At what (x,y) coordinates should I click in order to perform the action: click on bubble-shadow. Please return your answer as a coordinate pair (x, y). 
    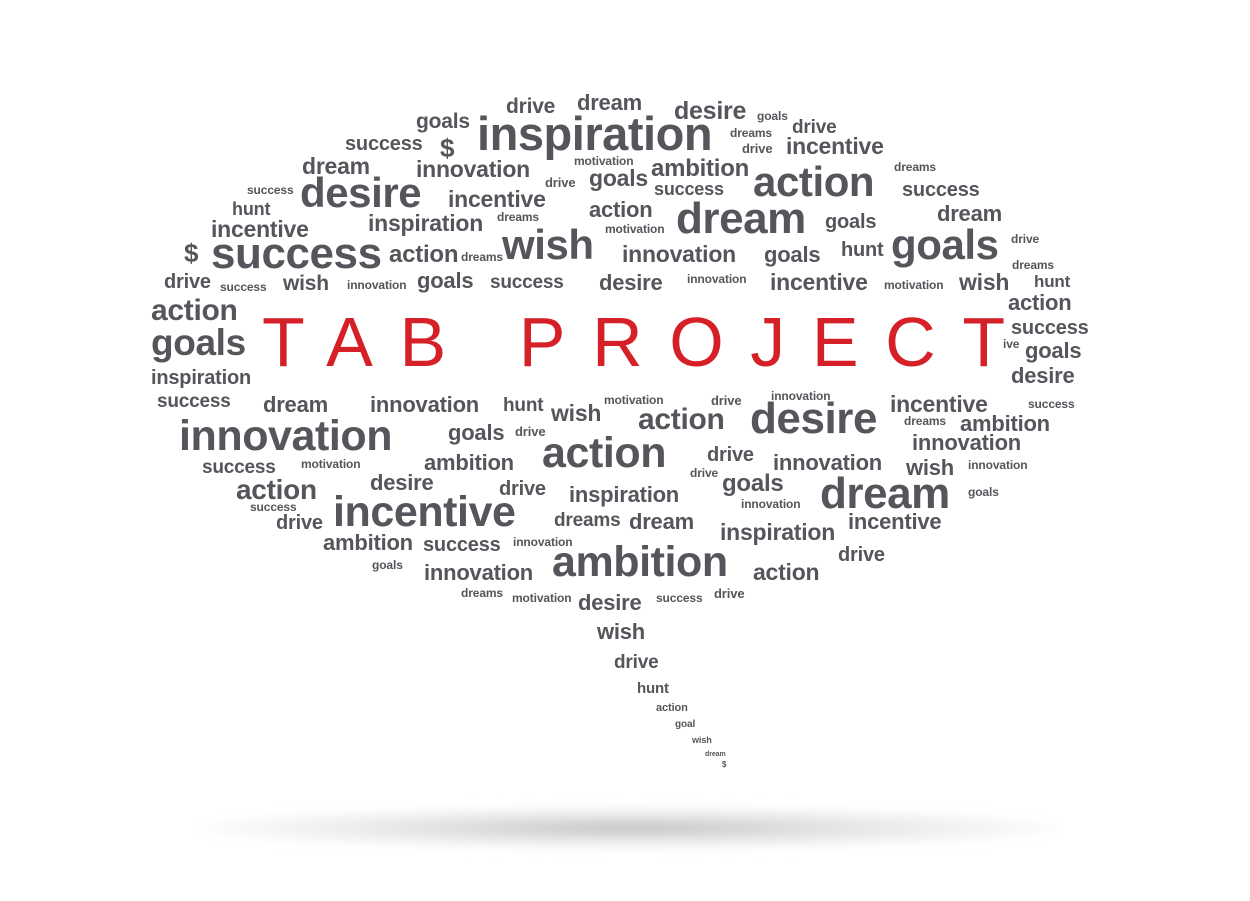
    Looking at the image, I should click on (630, 828).